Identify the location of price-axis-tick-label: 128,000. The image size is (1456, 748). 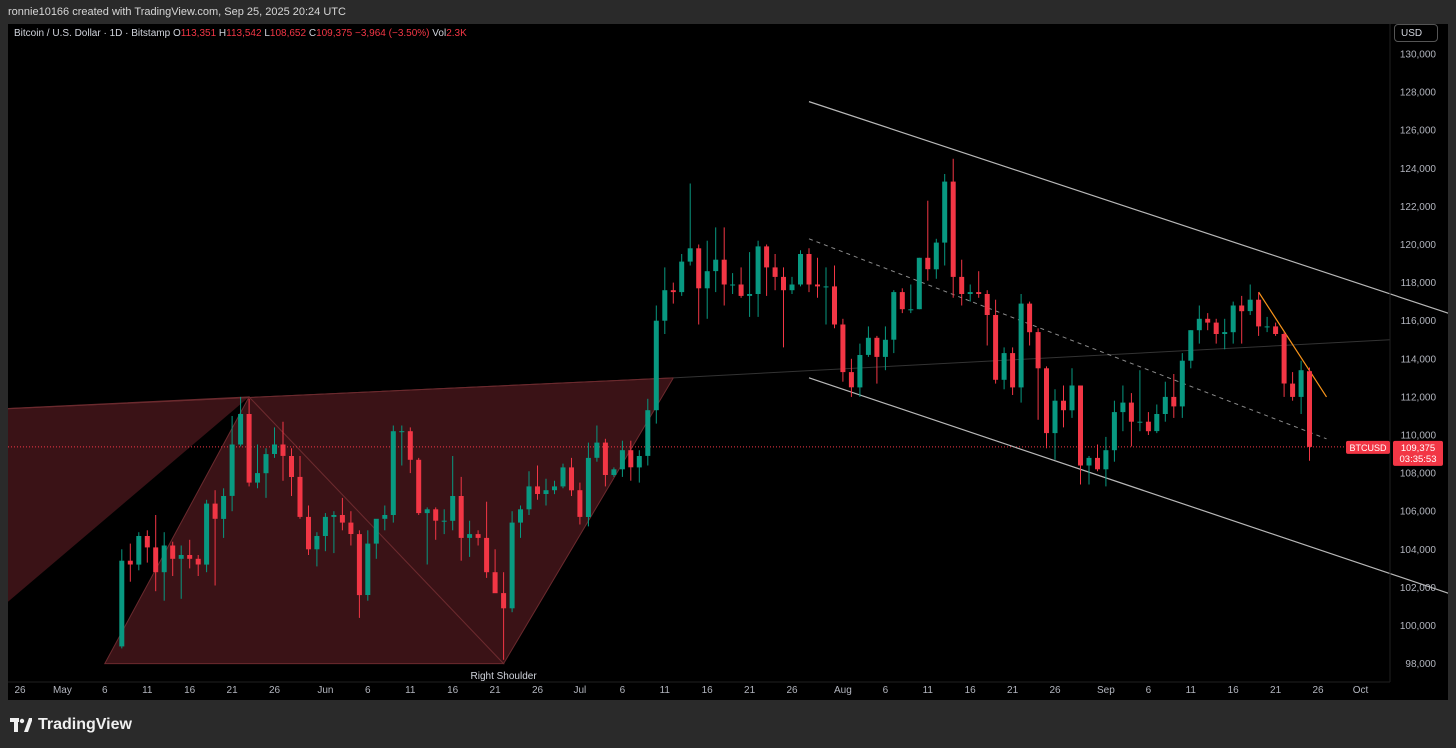
(1418, 93).